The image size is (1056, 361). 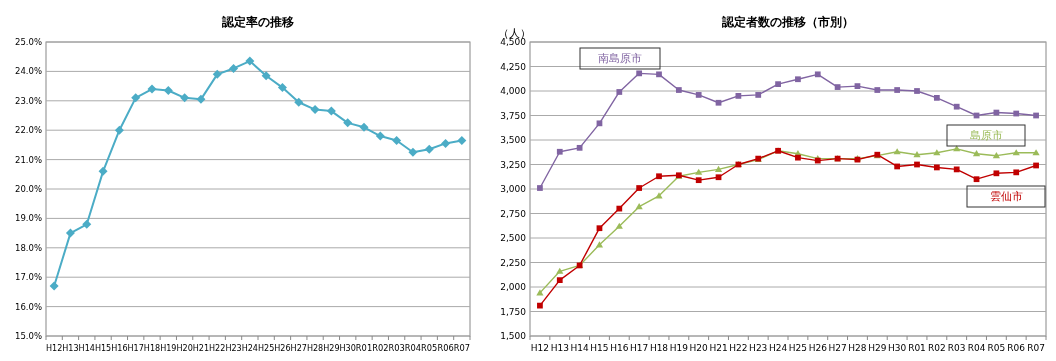 What do you see at coordinates (620, 59) in the screenshot?
I see `series-label: 南島原市` at bounding box center [620, 59].